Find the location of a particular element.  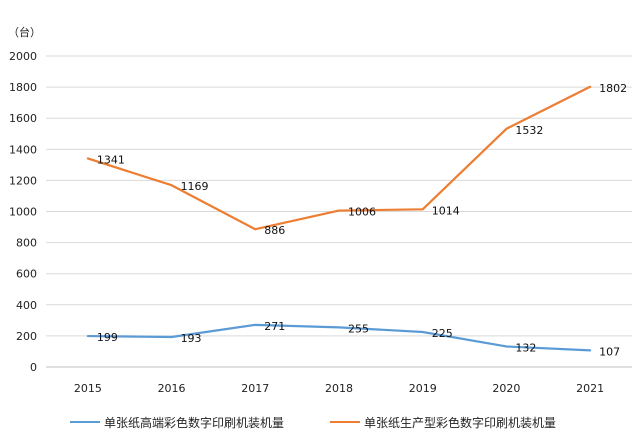

y-tick-label: 2000 is located at coordinates (23, 56).